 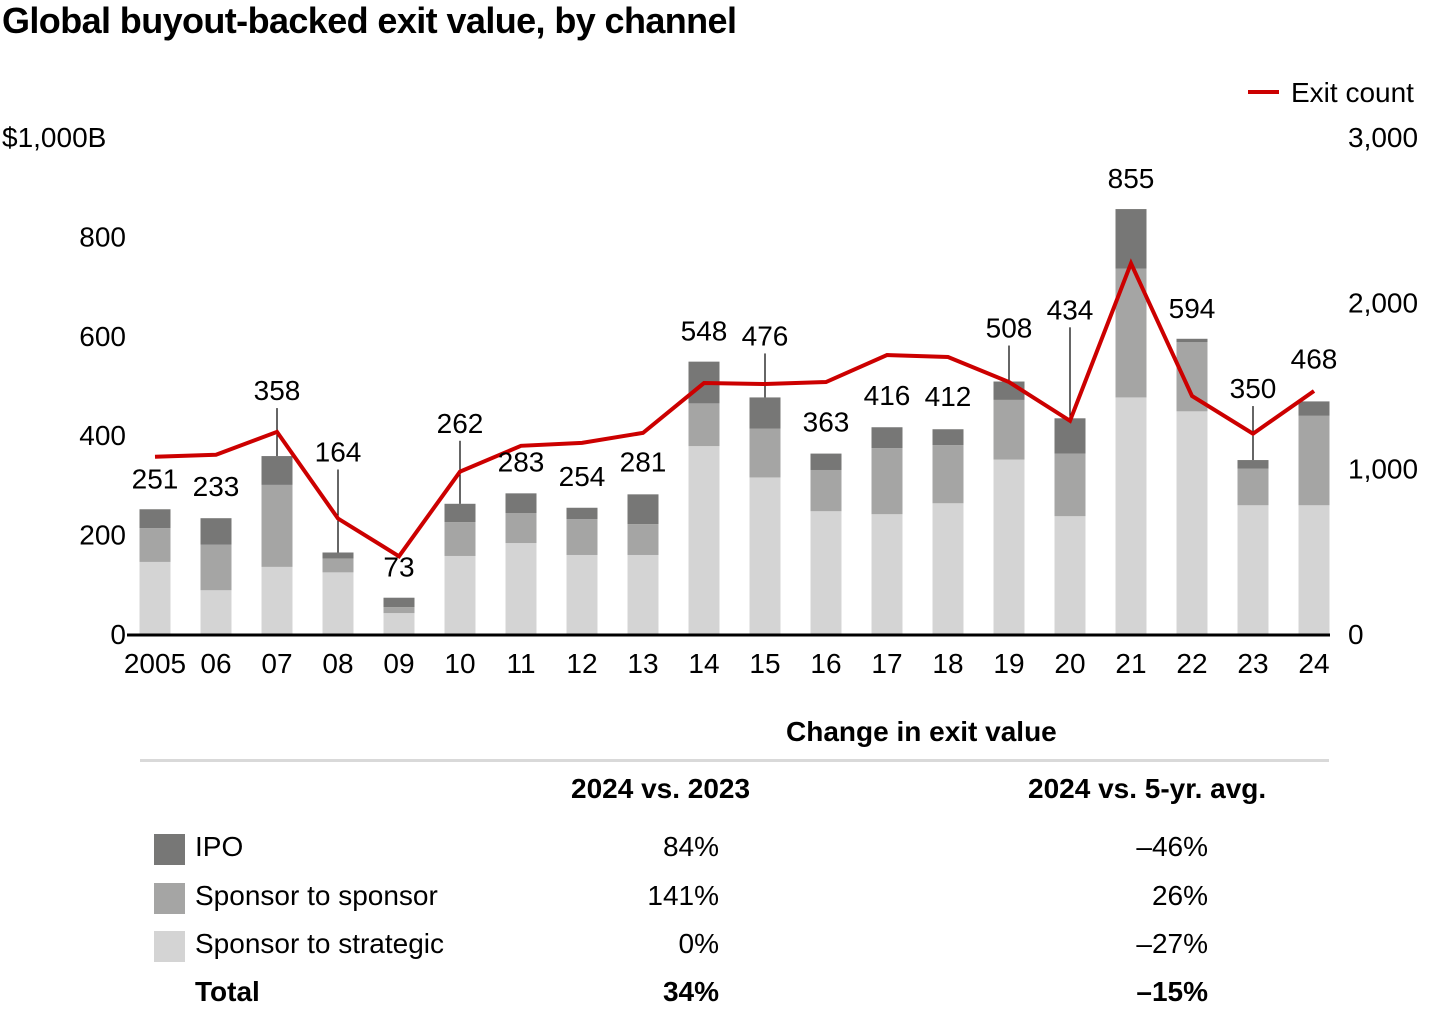 What do you see at coordinates (398, 663) in the screenshot?
I see `x-tick-label: 09` at bounding box center [398, 663].